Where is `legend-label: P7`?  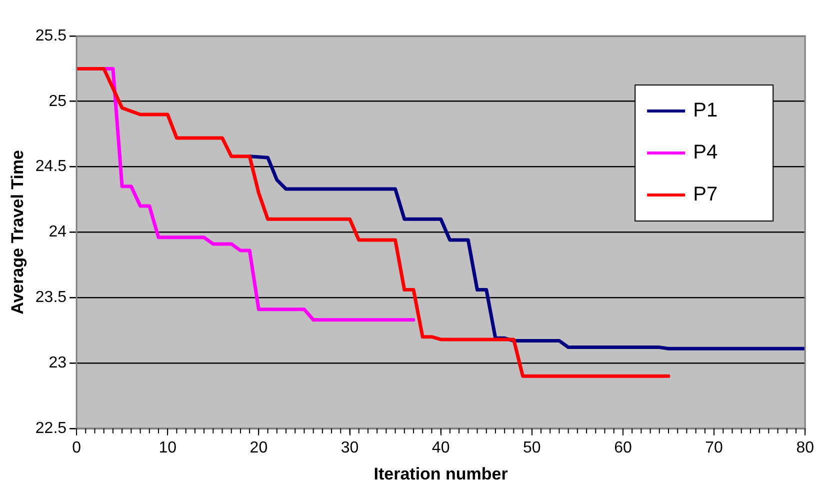
legend-label: P7 is located at coordinates (705, 195).